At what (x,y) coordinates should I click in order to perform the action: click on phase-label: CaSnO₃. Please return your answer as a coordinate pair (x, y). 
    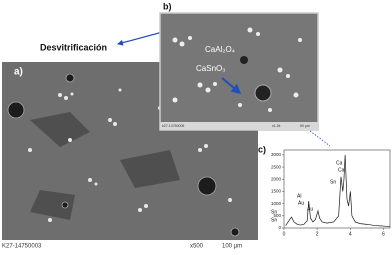
    Looking at the image, I should click on (211, 68).